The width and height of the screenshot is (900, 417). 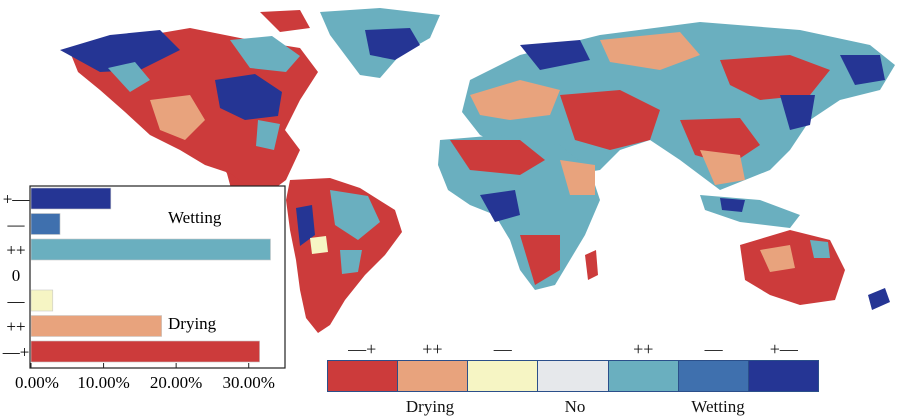 I want to click on legend-symbol: +—, so click(x=783, y=349).